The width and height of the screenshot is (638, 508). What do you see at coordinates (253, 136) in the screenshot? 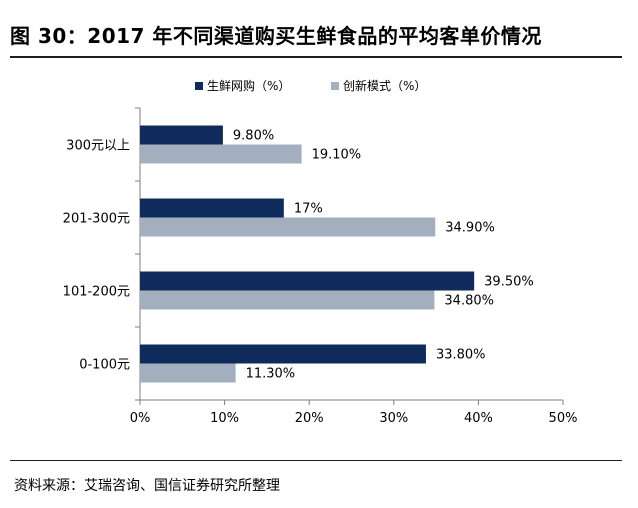
I see `data-label: 9.80%` at bounding box center [253, 136].